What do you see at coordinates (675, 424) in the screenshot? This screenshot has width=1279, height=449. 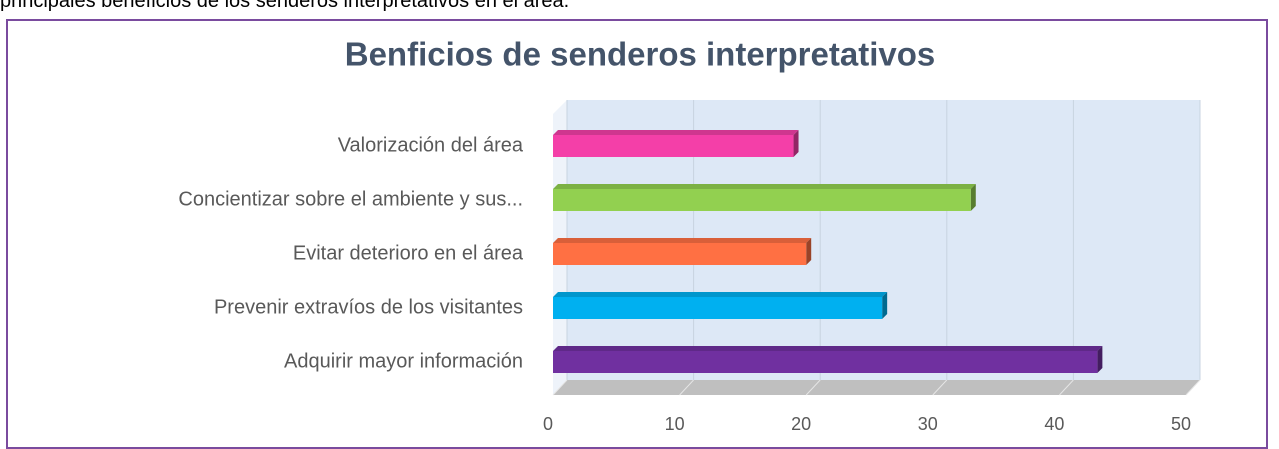 I see `x-tick-label: 10` at bounding box center [675, 424].